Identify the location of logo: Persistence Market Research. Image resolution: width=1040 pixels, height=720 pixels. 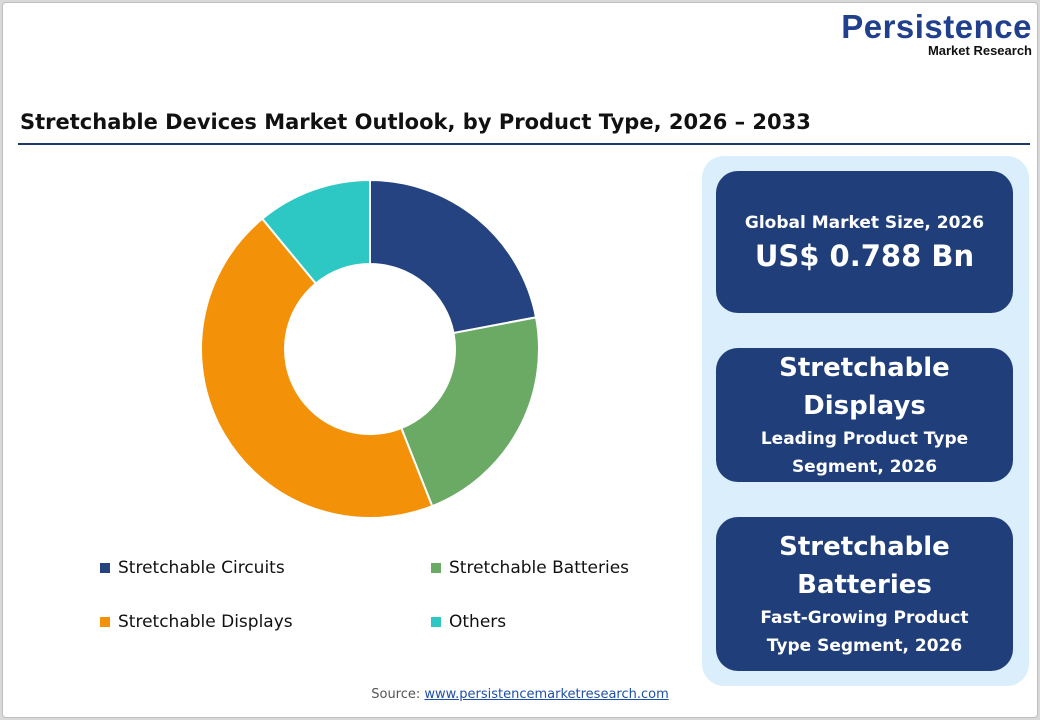
(930, 34).